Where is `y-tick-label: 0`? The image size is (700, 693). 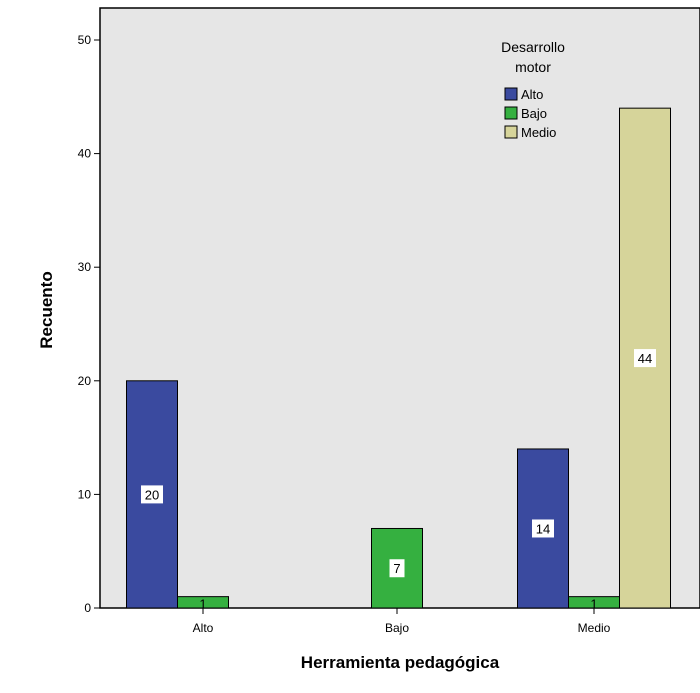 y-tick-label: 0 is located at coordinates (87, 608).